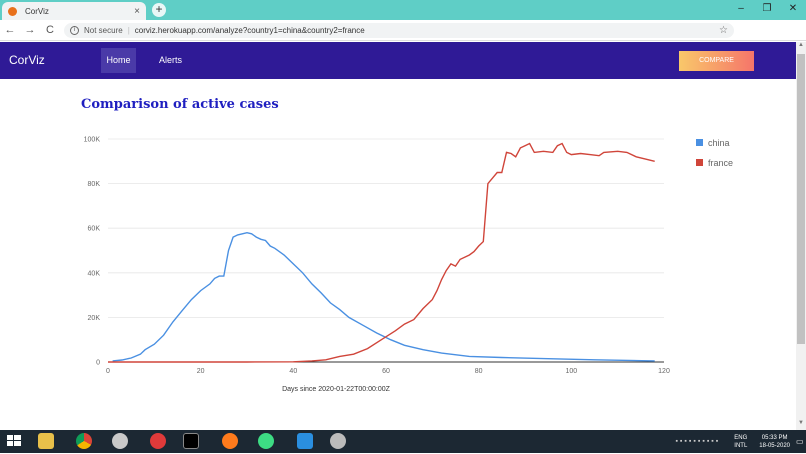 The image size is (806, 454). I want to click on windows-start-icon, so click(14, 441).